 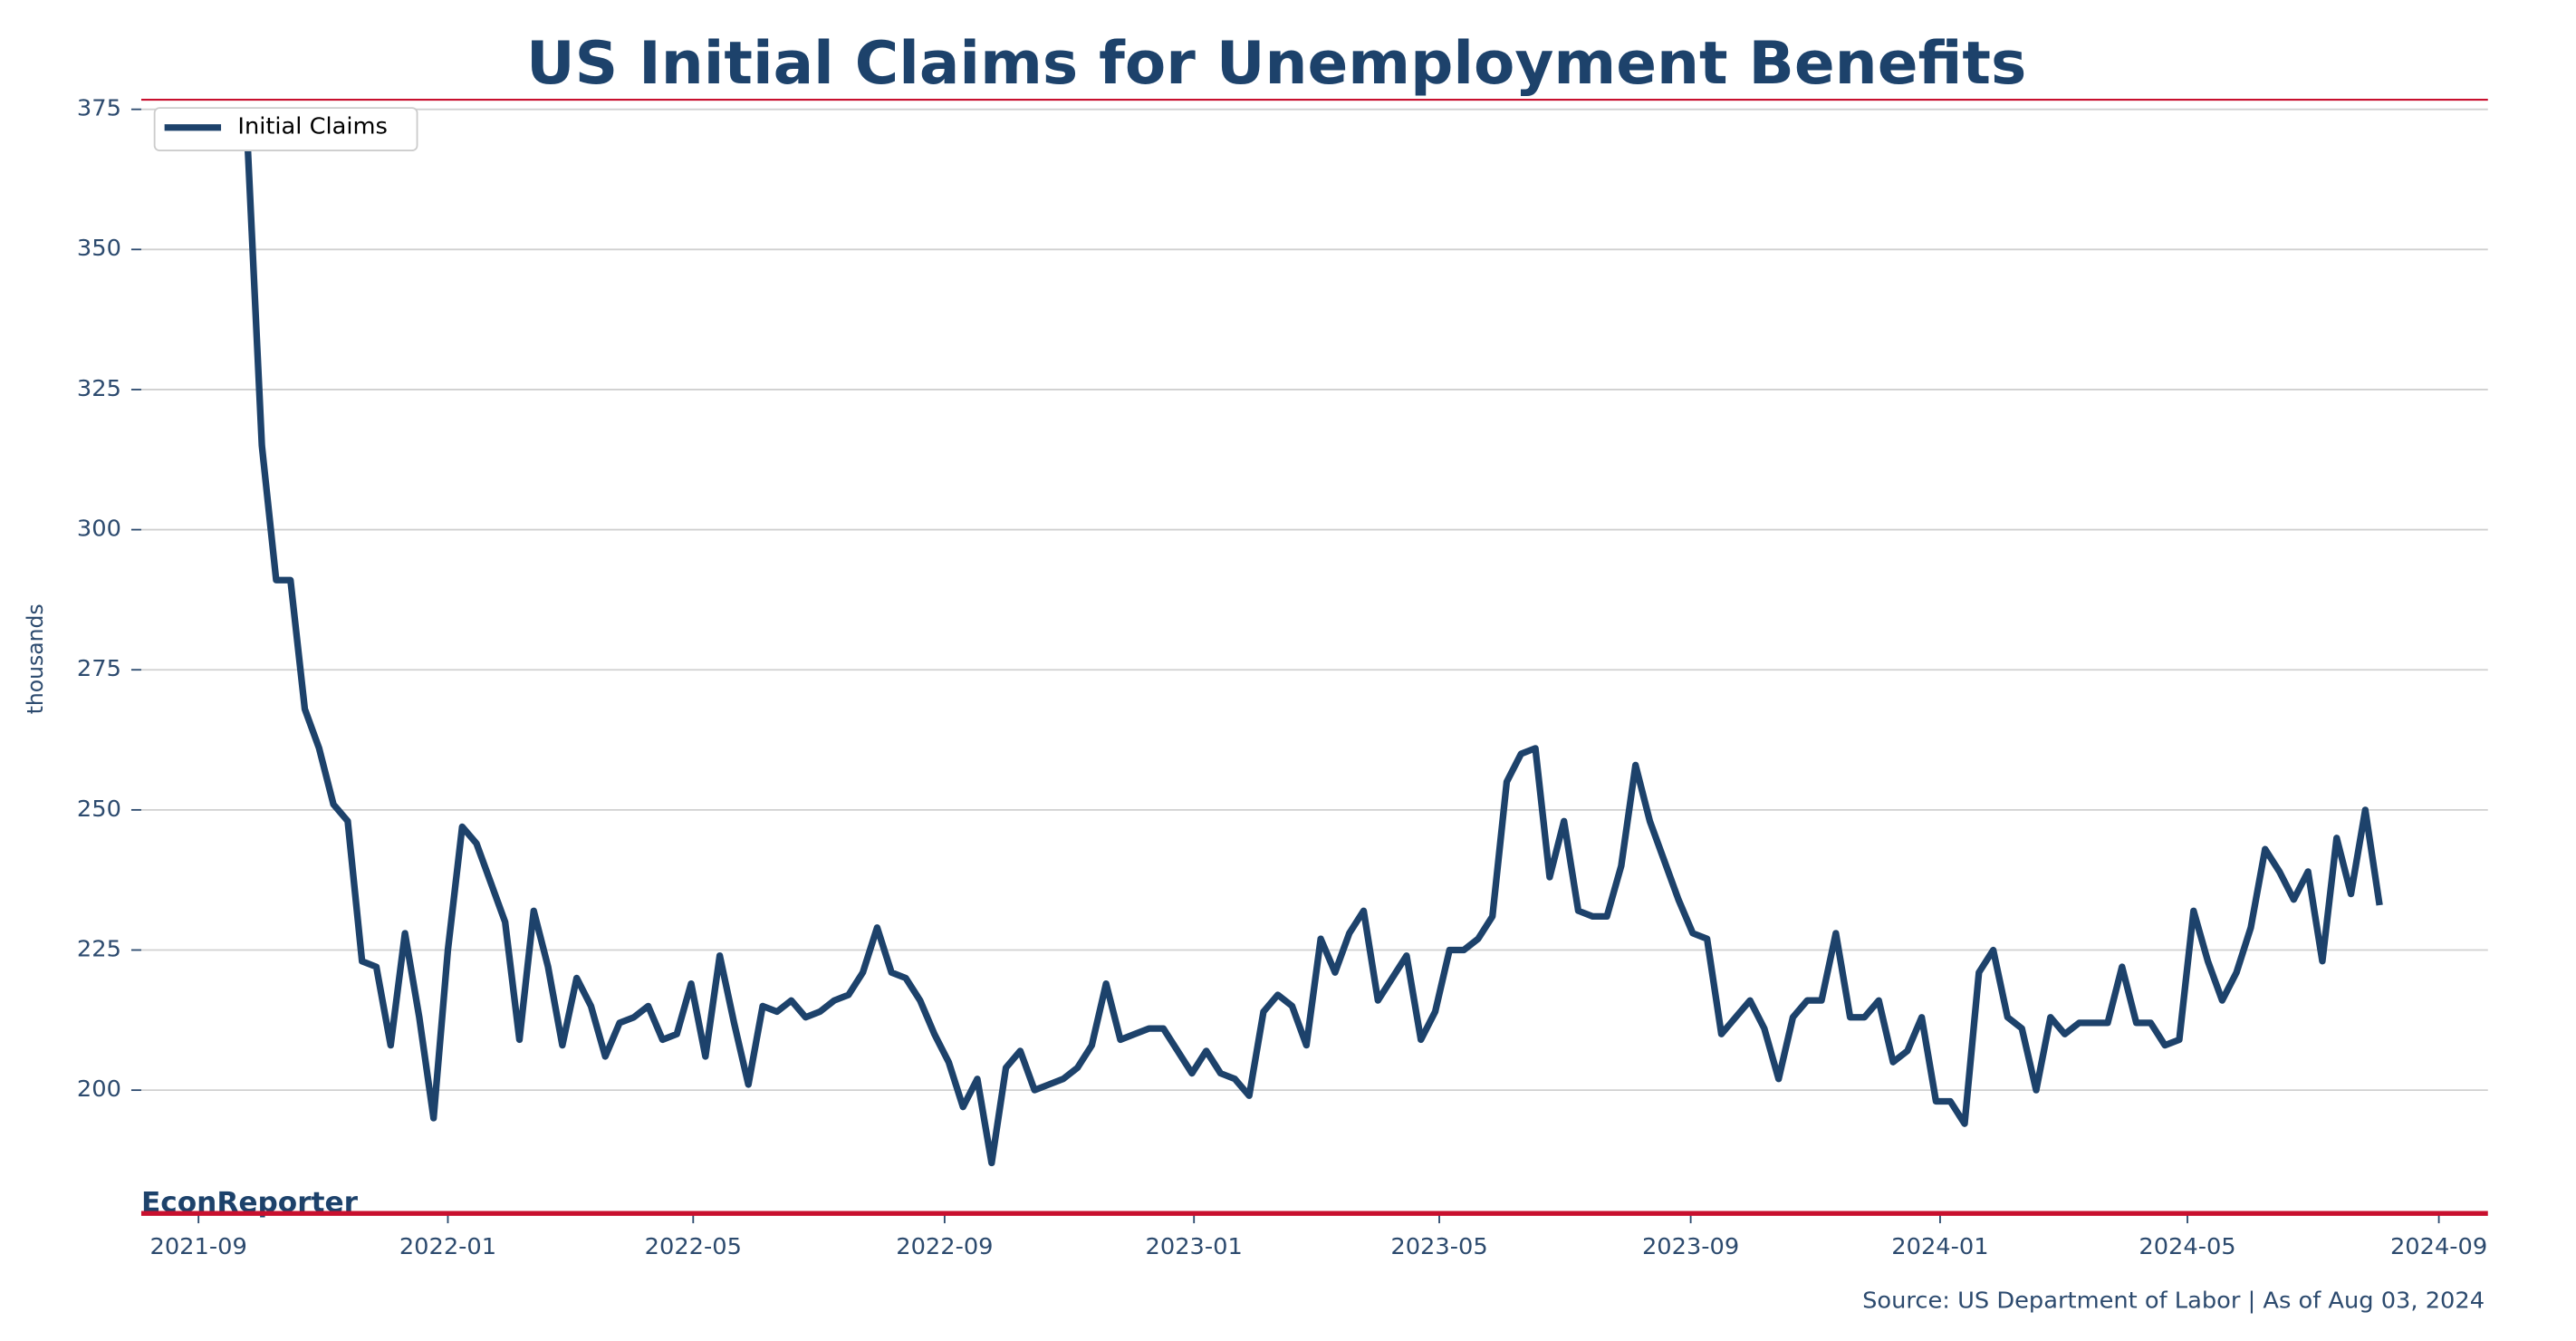 I want to click on y-tick-label: 325, so click(x=99, y=389).